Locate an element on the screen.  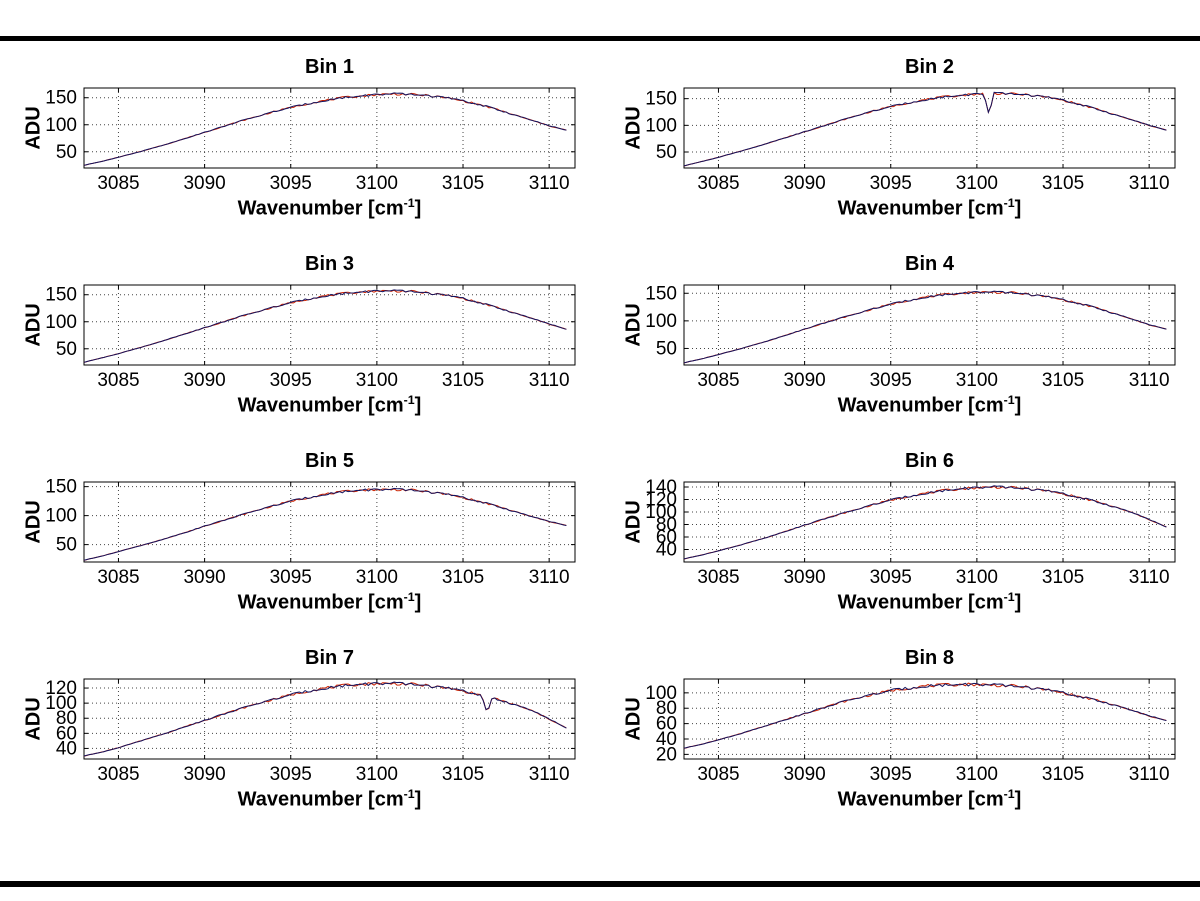
top-border-line is located at coordinates (600, 38).